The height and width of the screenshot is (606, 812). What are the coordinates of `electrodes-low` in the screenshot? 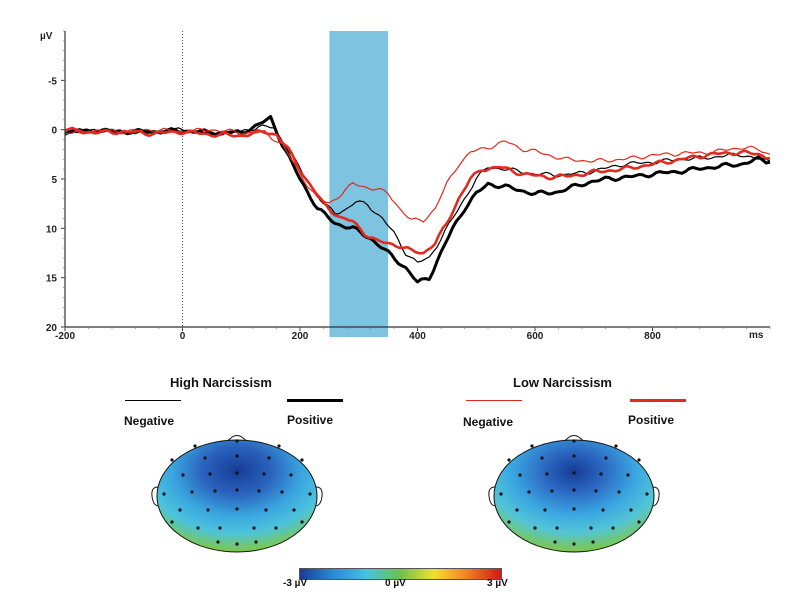 It's located at (574, 492).